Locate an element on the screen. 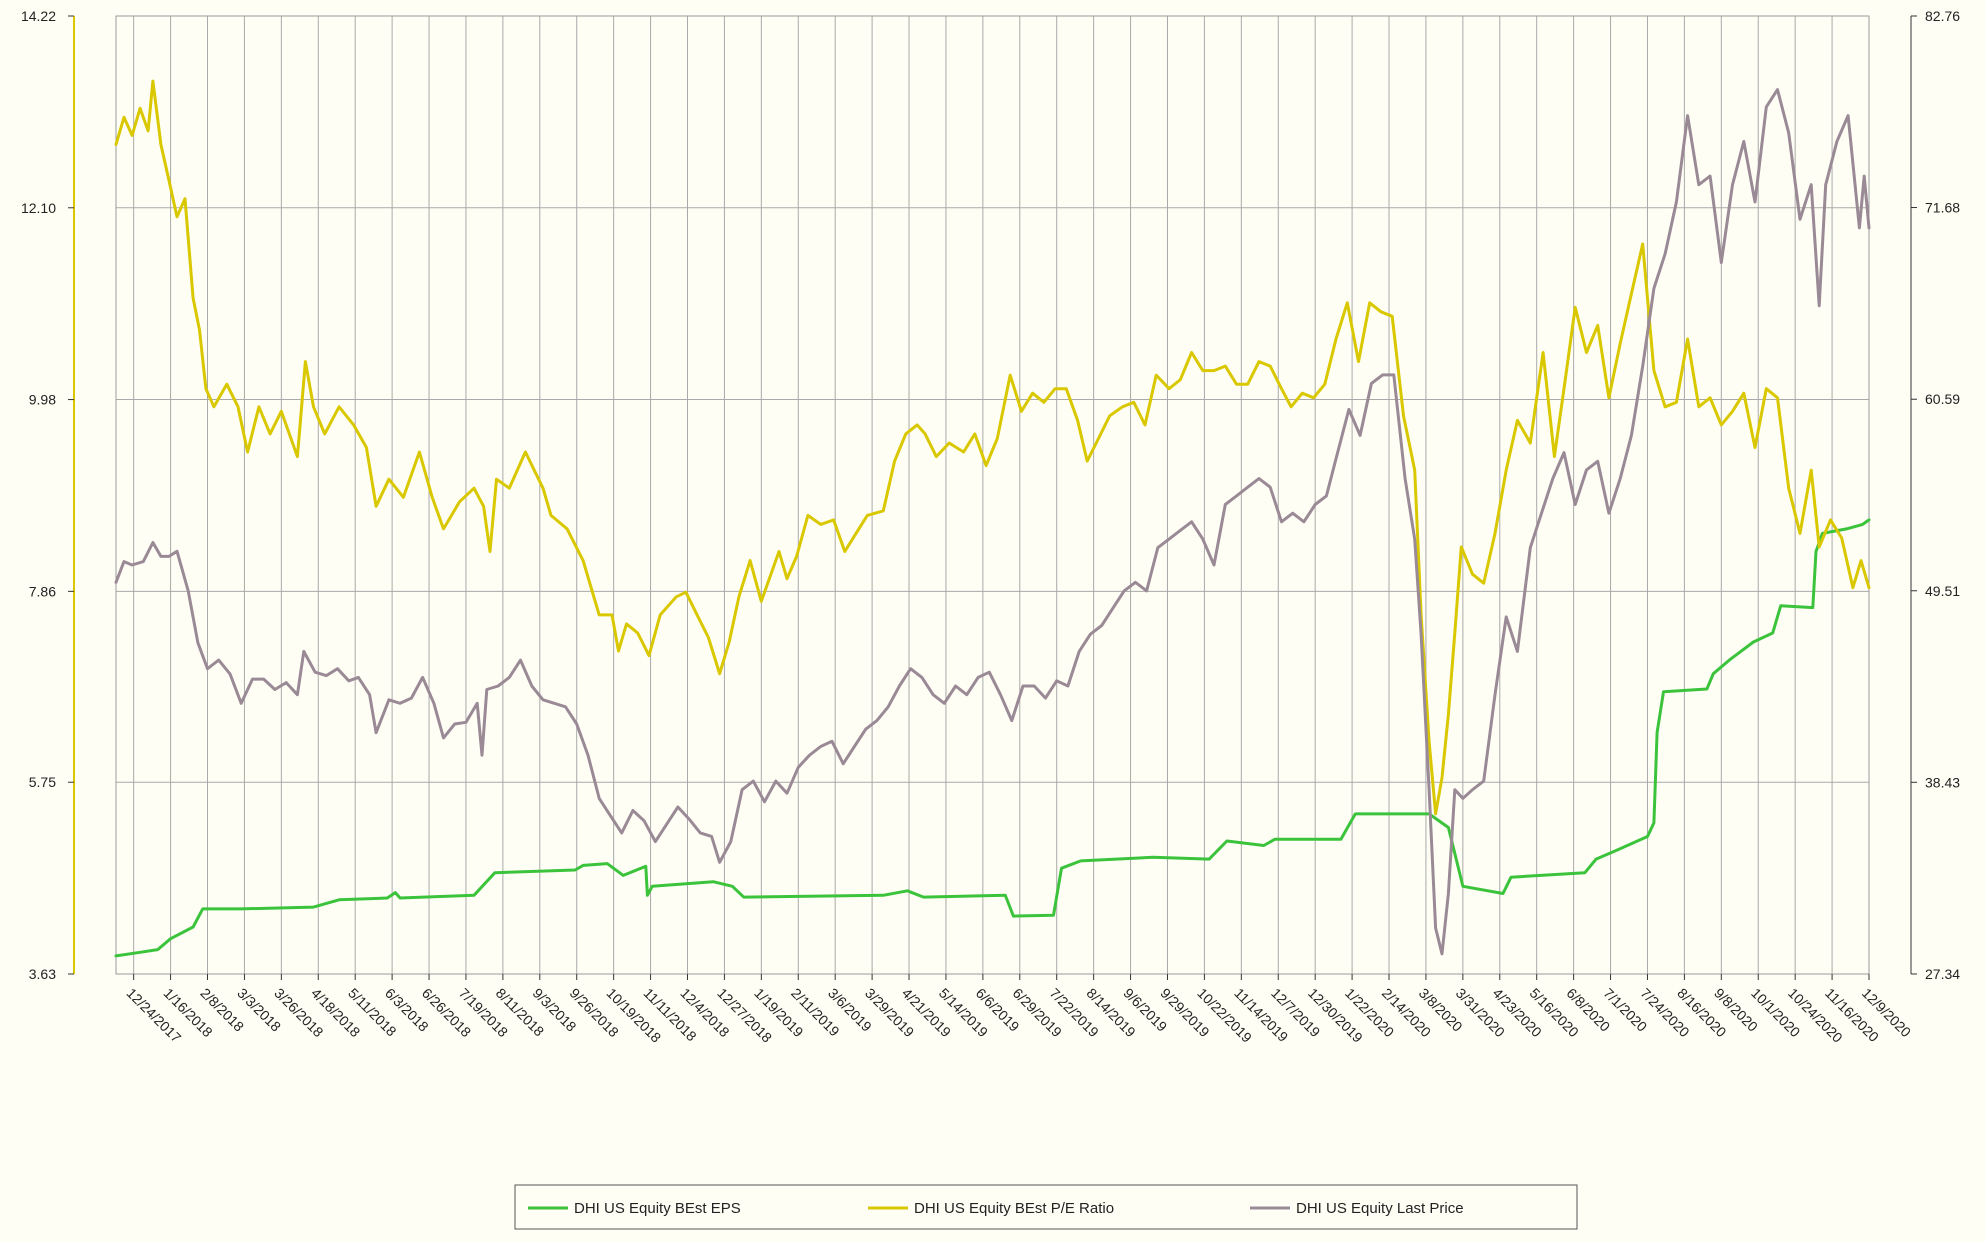 The width and height of the screenshot is (1985, 1242). left-tick-label: 5.75 is located at coordinates (42, 782).